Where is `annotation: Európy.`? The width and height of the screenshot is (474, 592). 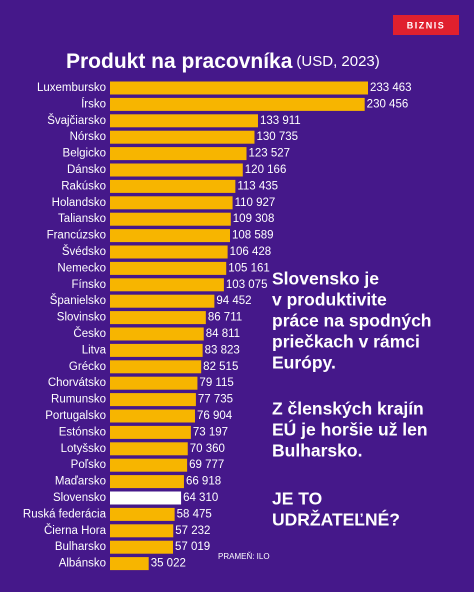
annotation: Európy. is located at coordinates (304, 363).